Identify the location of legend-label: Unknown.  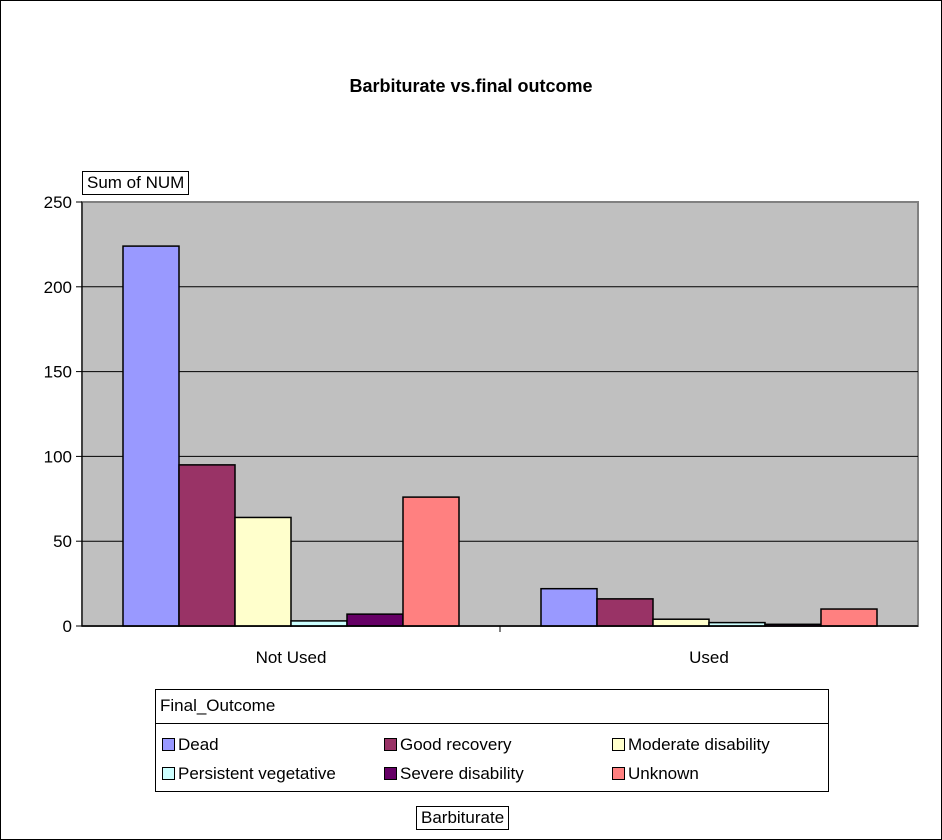
(663, 773).